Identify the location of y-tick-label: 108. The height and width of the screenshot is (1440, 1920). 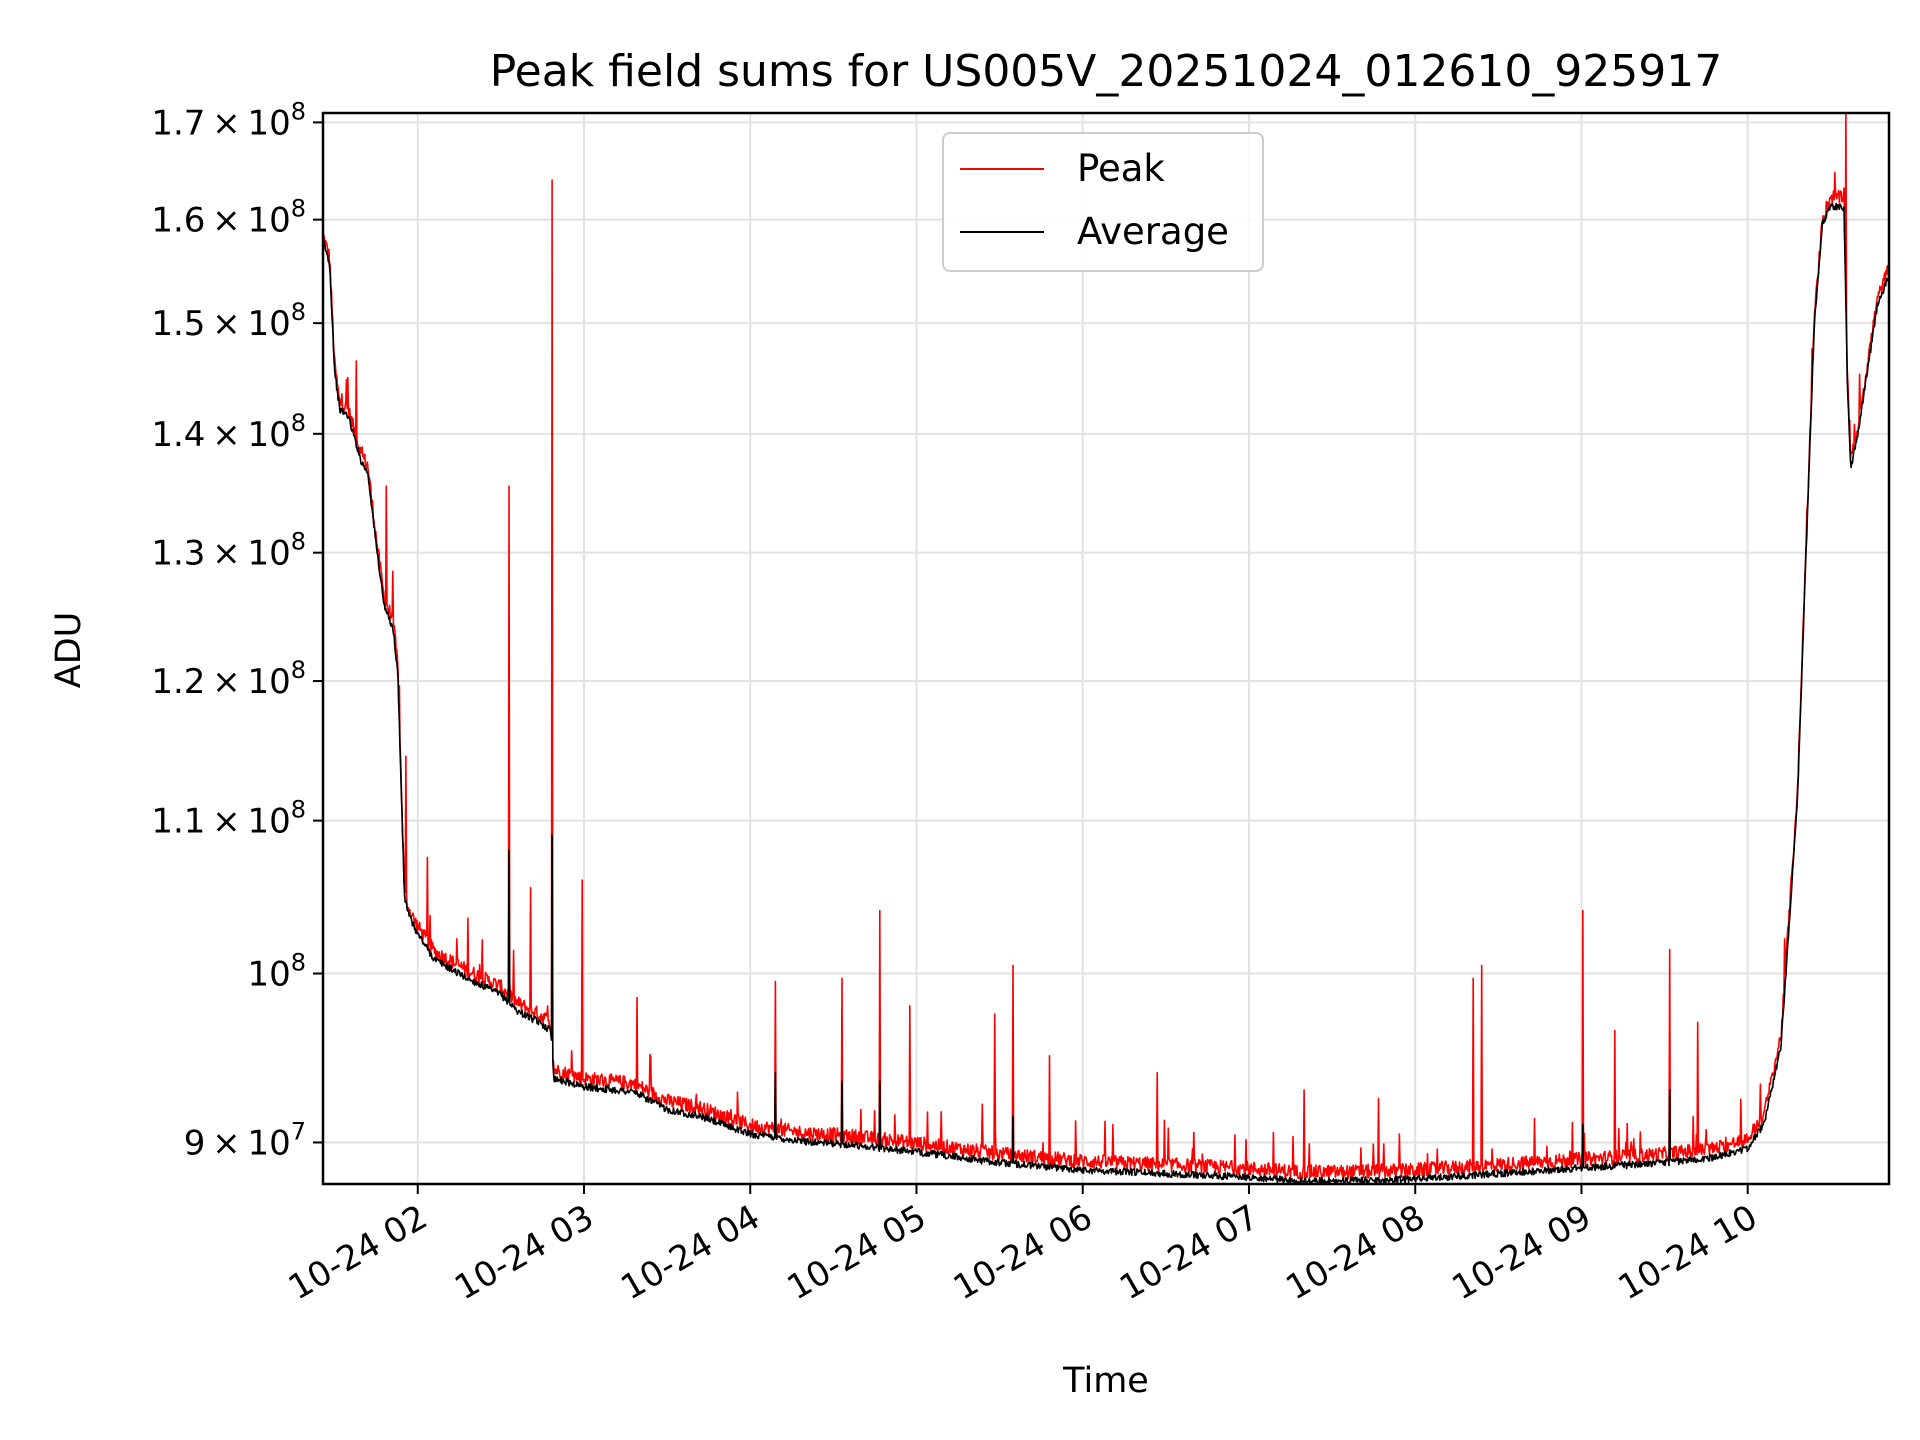
(276, 971).